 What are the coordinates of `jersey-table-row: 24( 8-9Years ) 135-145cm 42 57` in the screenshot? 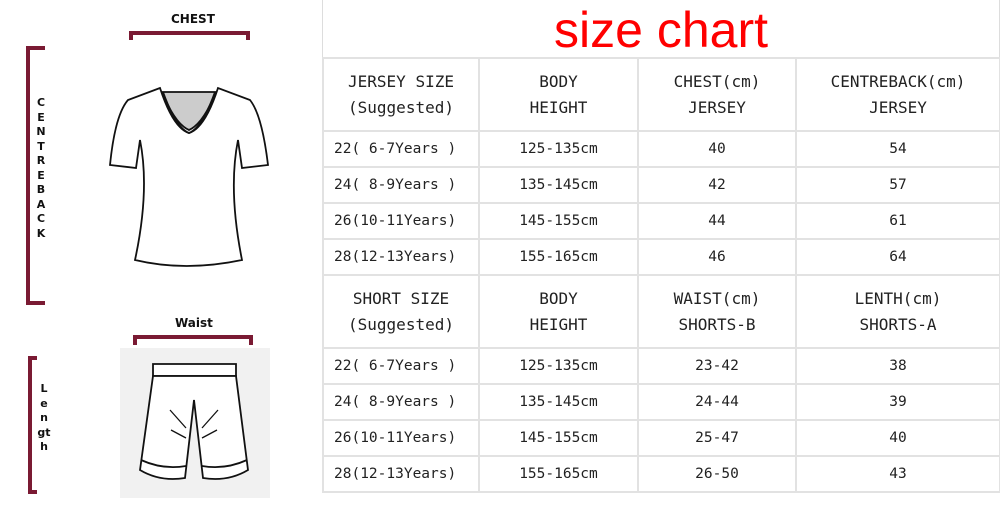 It's located at (661, 185).